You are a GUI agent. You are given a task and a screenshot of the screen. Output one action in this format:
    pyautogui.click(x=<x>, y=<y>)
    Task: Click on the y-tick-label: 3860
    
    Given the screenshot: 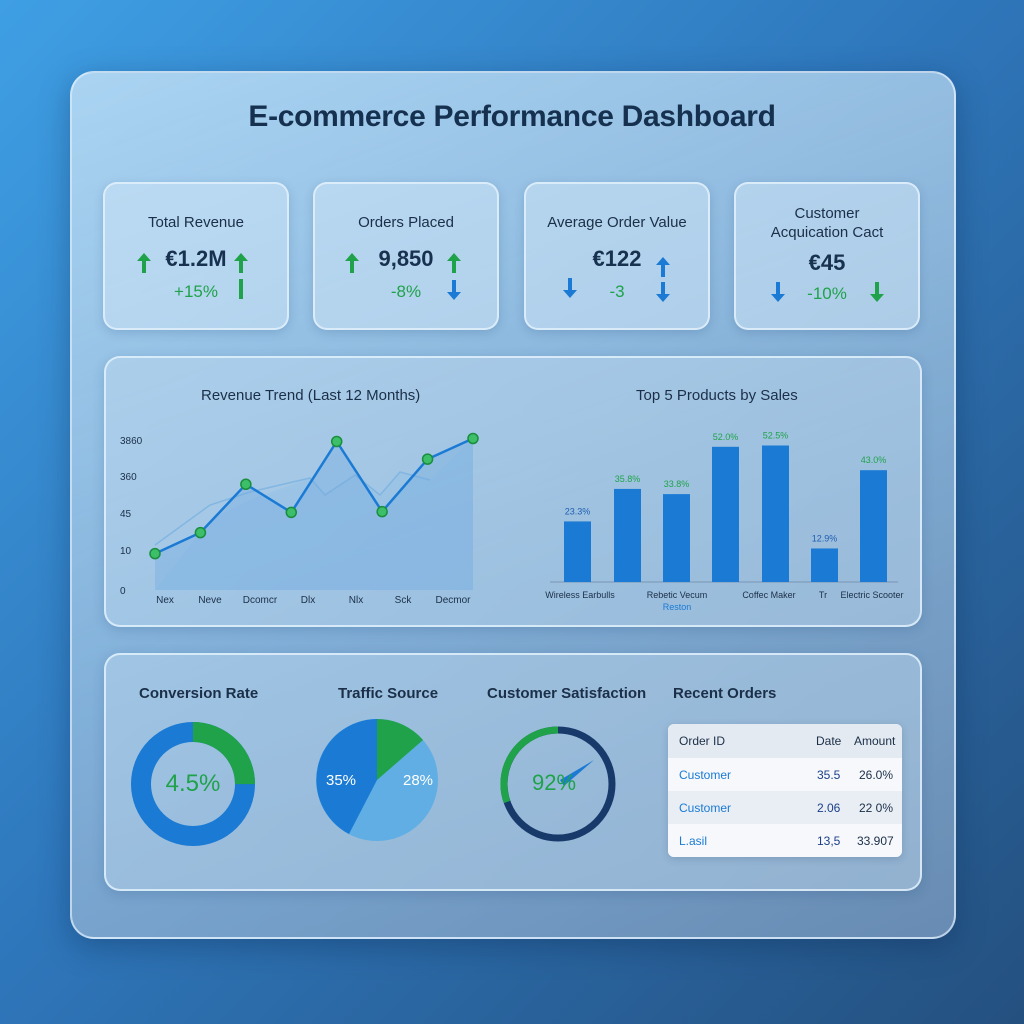 What is the action you would take?
    pyautogui.click(x=131, y=441)
    